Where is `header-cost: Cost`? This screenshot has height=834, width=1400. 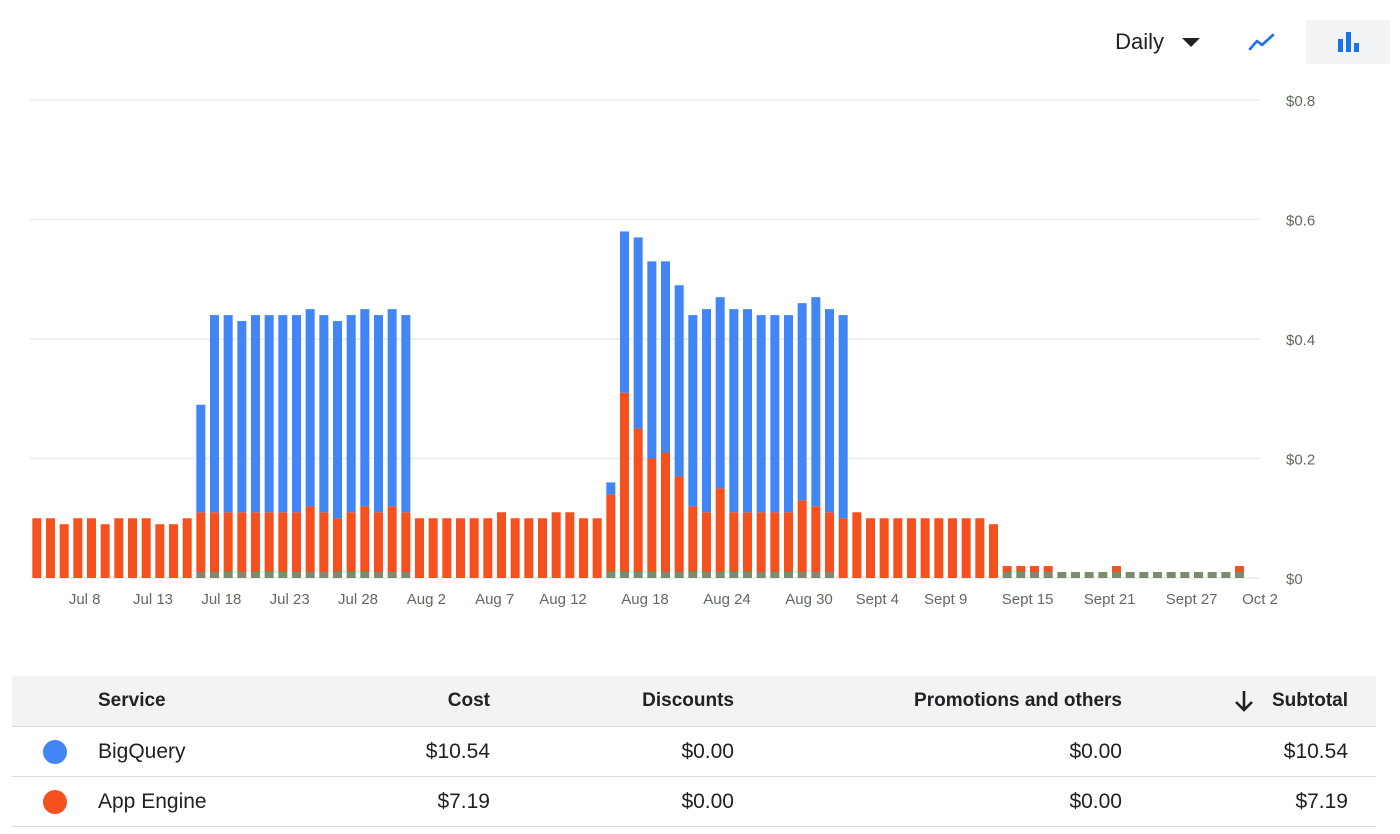 header-cost: Cost is located at coordinates (468, 700).